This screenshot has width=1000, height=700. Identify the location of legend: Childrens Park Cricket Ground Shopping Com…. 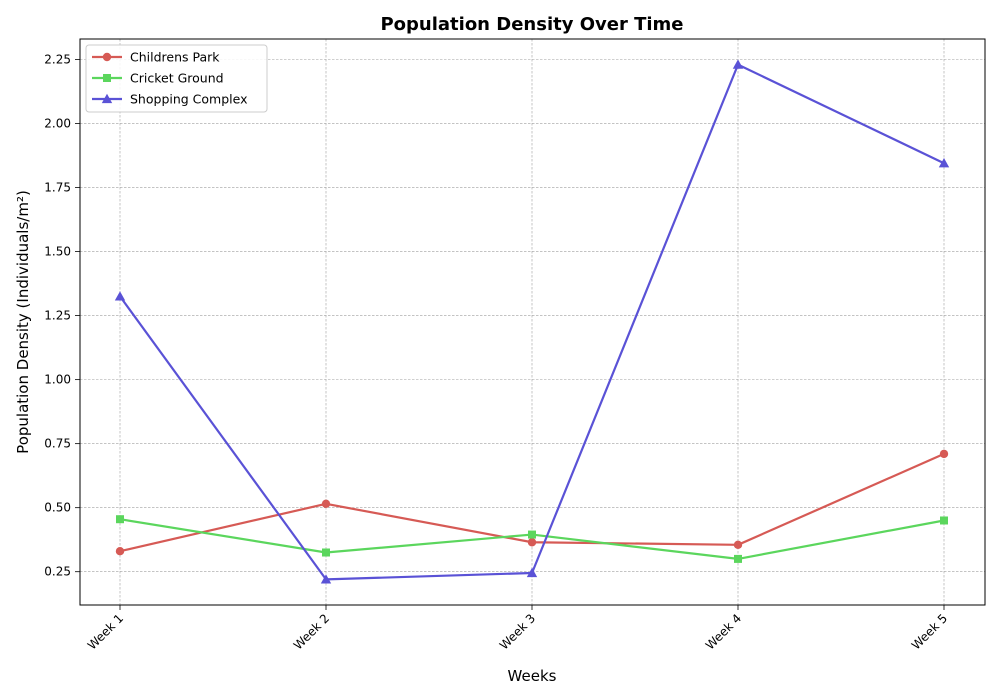
(176, 78).